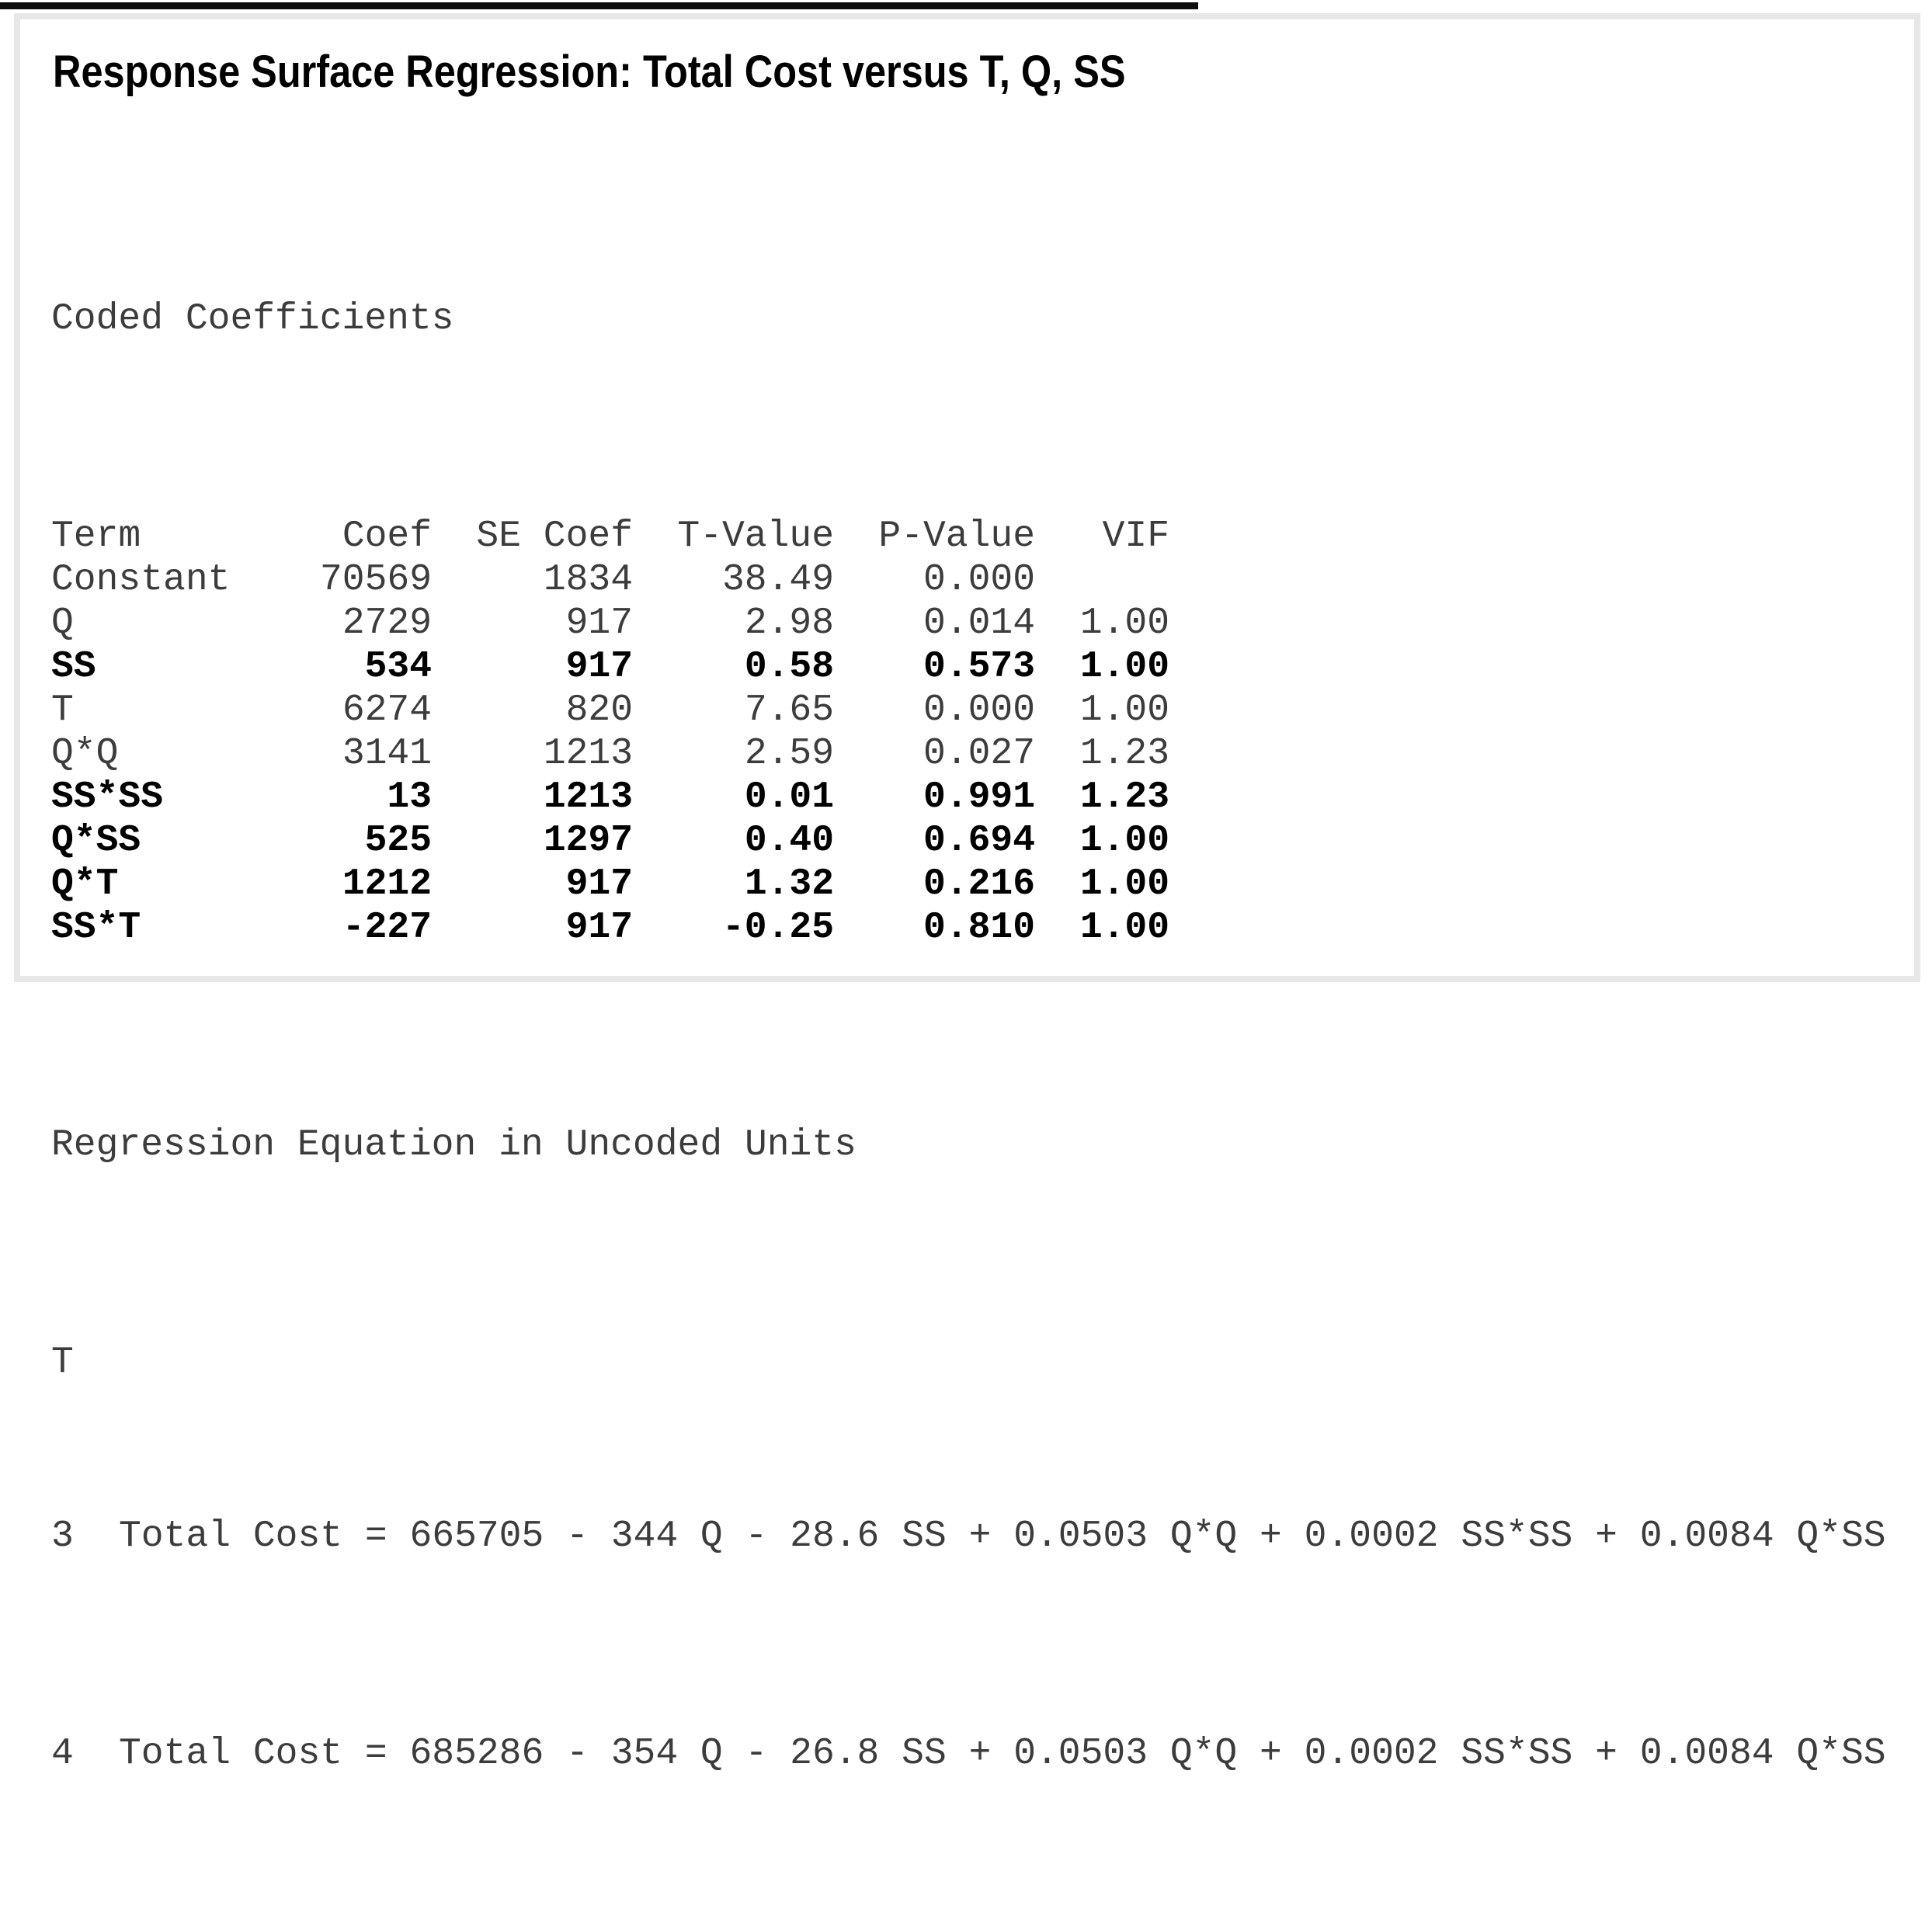 The width and height of the screenshot is (1932, 1906). What do you see at coordinates (376, 580) in the screenshot?
I see `coef-cell: 70569` at bounding box center [376, 580].